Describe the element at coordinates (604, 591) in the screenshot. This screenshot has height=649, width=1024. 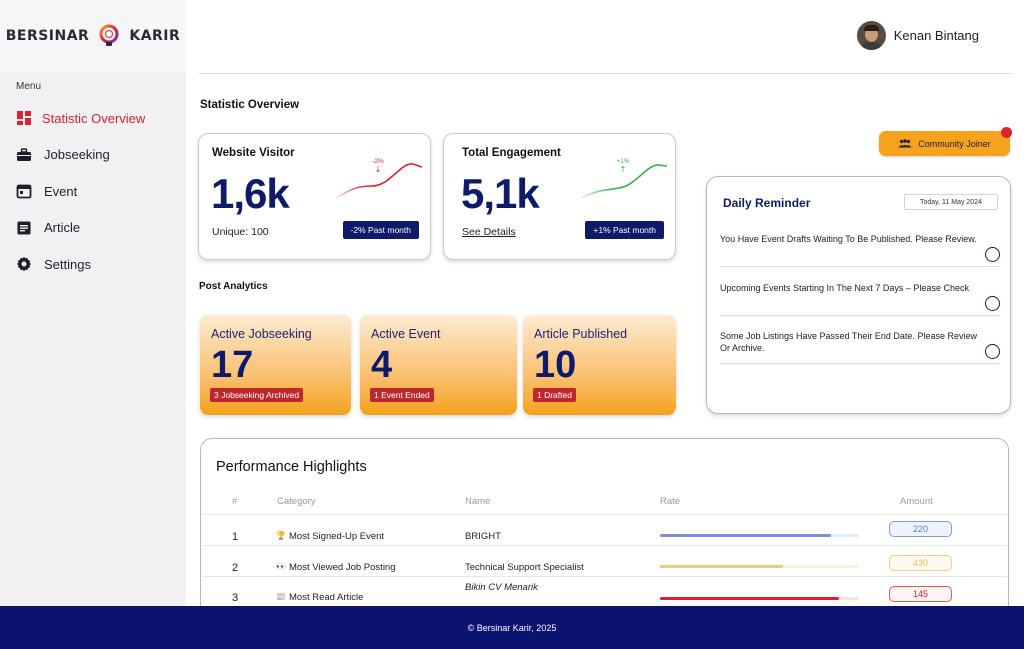
I see `table-row: 3 📰 Most Read Article Bikin CV Menarik 145` at that location.